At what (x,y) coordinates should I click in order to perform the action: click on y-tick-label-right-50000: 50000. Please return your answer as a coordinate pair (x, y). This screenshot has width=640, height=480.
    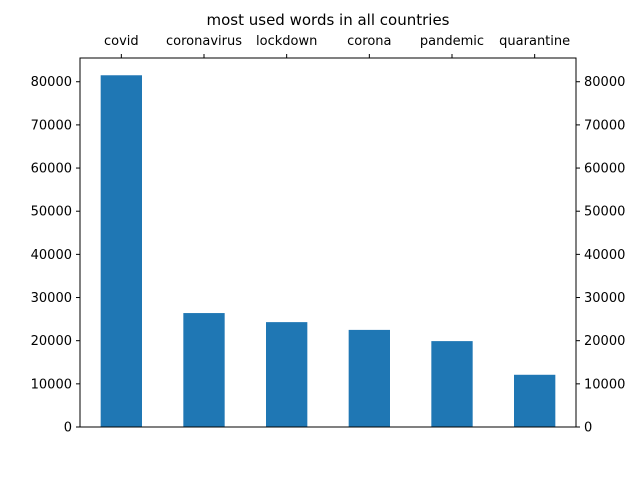
    Looking at the image, I should click on (604, 212).